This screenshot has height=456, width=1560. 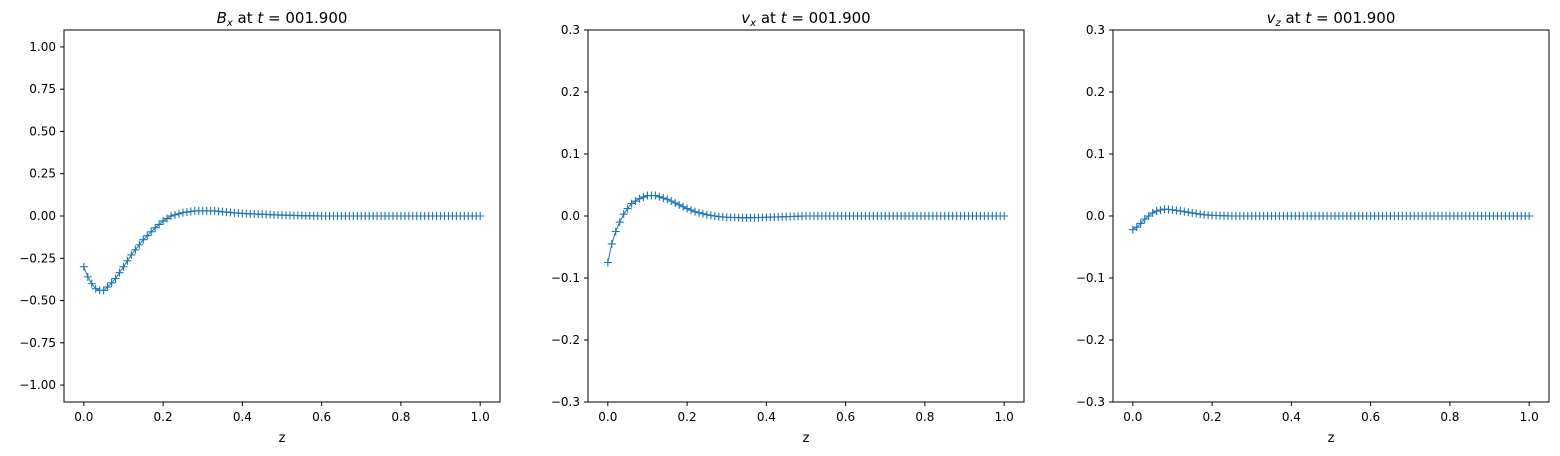 What do you see at coordinates (37, 301) in the screenshot?
I see `y-tick-label: −0.50` at bounding box center [37, 301].